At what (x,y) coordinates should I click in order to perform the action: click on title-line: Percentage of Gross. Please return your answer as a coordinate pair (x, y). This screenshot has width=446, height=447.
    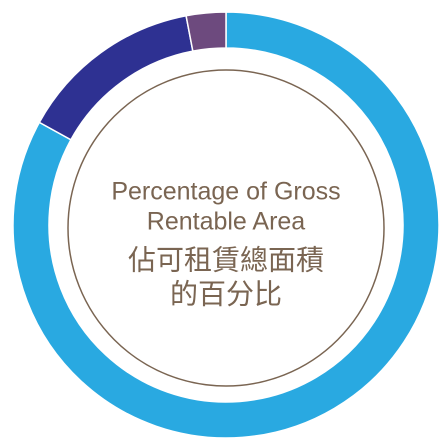
    Looking at the image, I should click on (225, 192).